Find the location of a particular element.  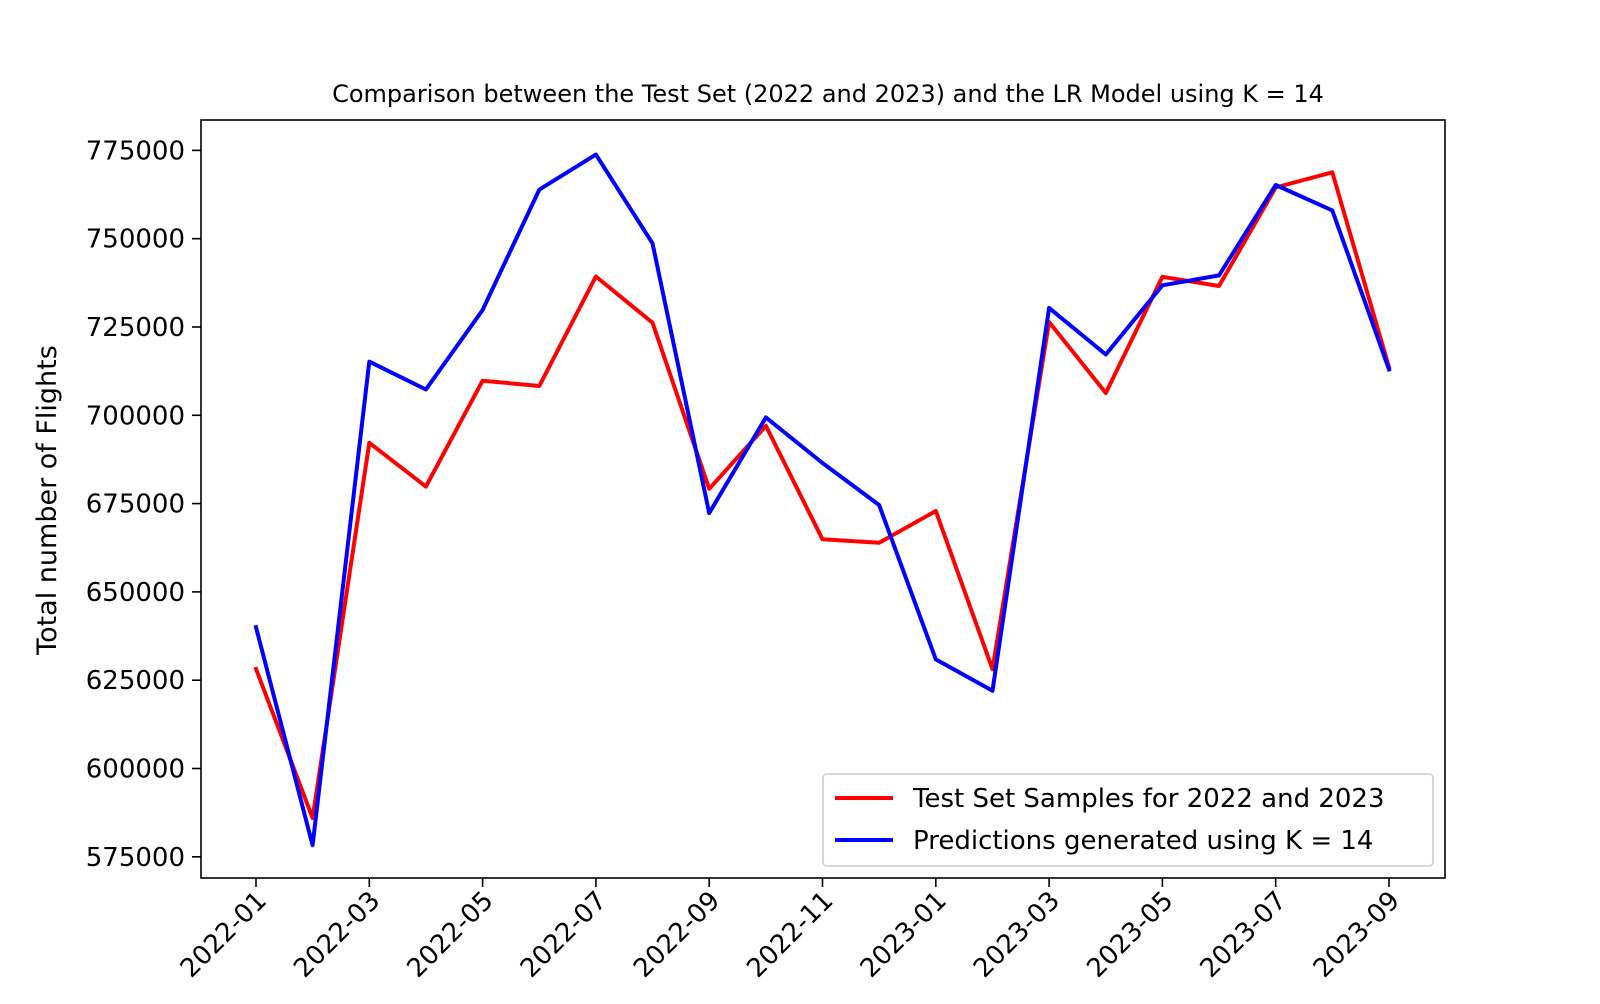

y-tick-label: 775000 is located at coordinates (135, 151).